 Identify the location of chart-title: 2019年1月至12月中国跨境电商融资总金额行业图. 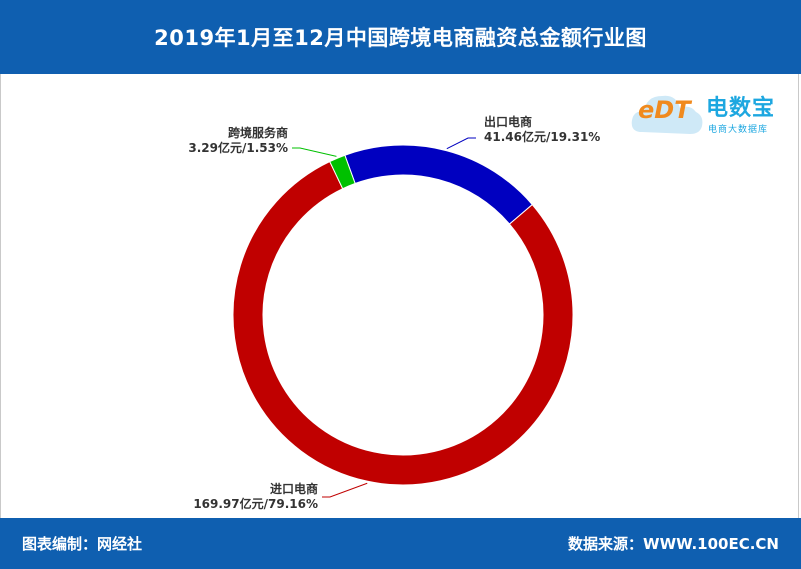
(400, 38).